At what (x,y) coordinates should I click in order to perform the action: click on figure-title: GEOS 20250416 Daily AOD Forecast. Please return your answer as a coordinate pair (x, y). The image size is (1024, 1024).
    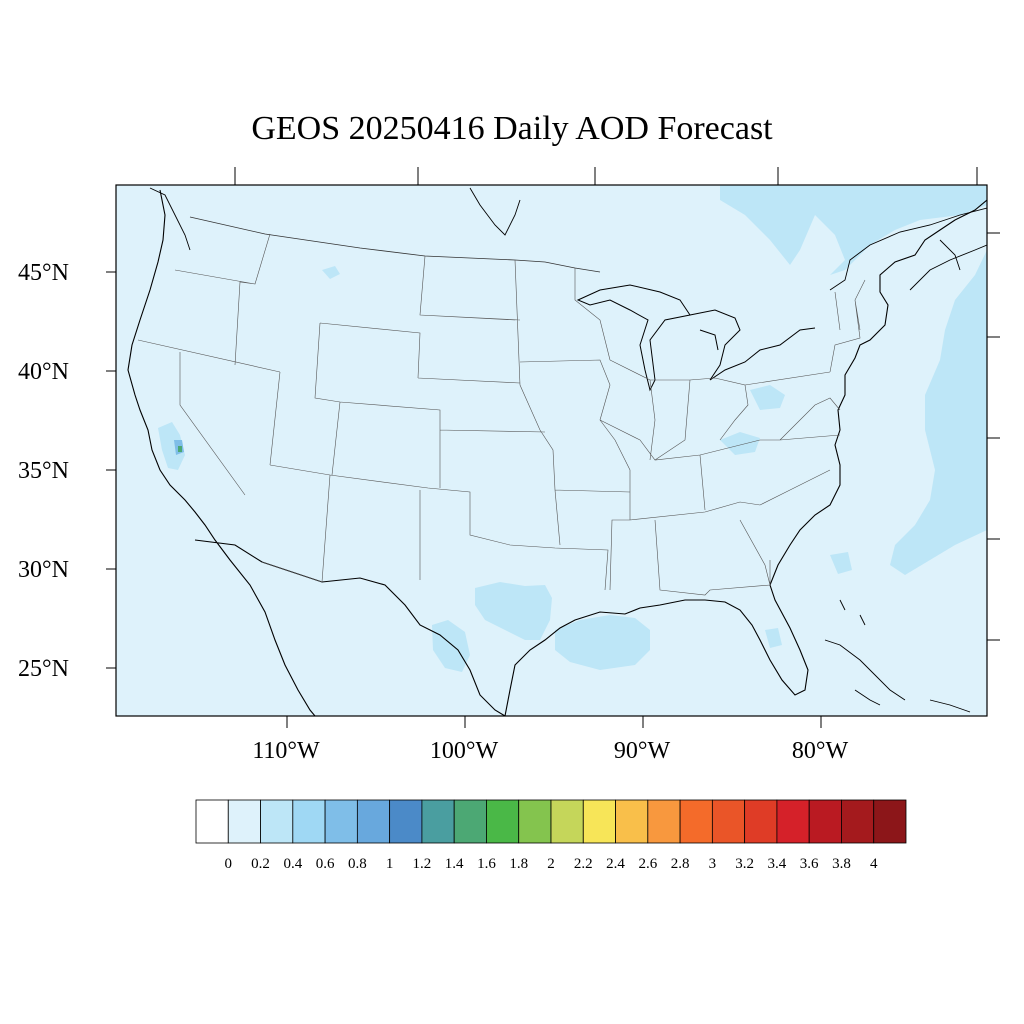
    Looking at the image, I should click on (512, 128).